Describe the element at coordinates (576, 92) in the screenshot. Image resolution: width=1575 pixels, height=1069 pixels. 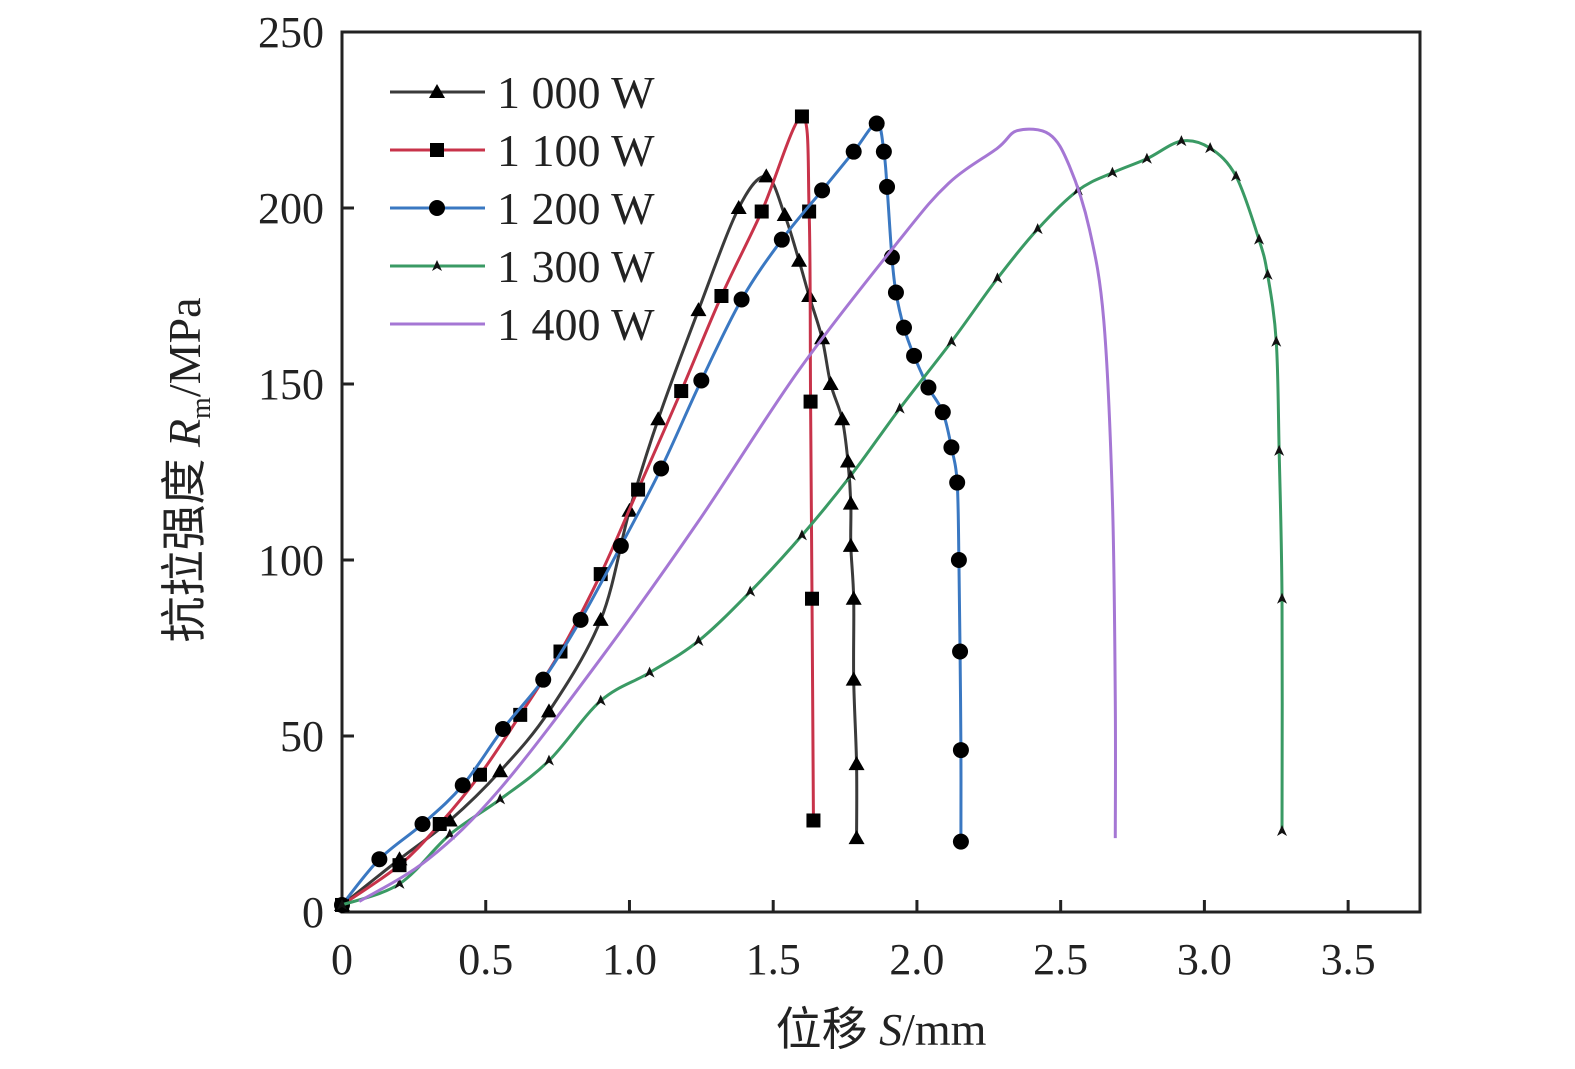
I see `legend-label: 1 000 W` at that location.